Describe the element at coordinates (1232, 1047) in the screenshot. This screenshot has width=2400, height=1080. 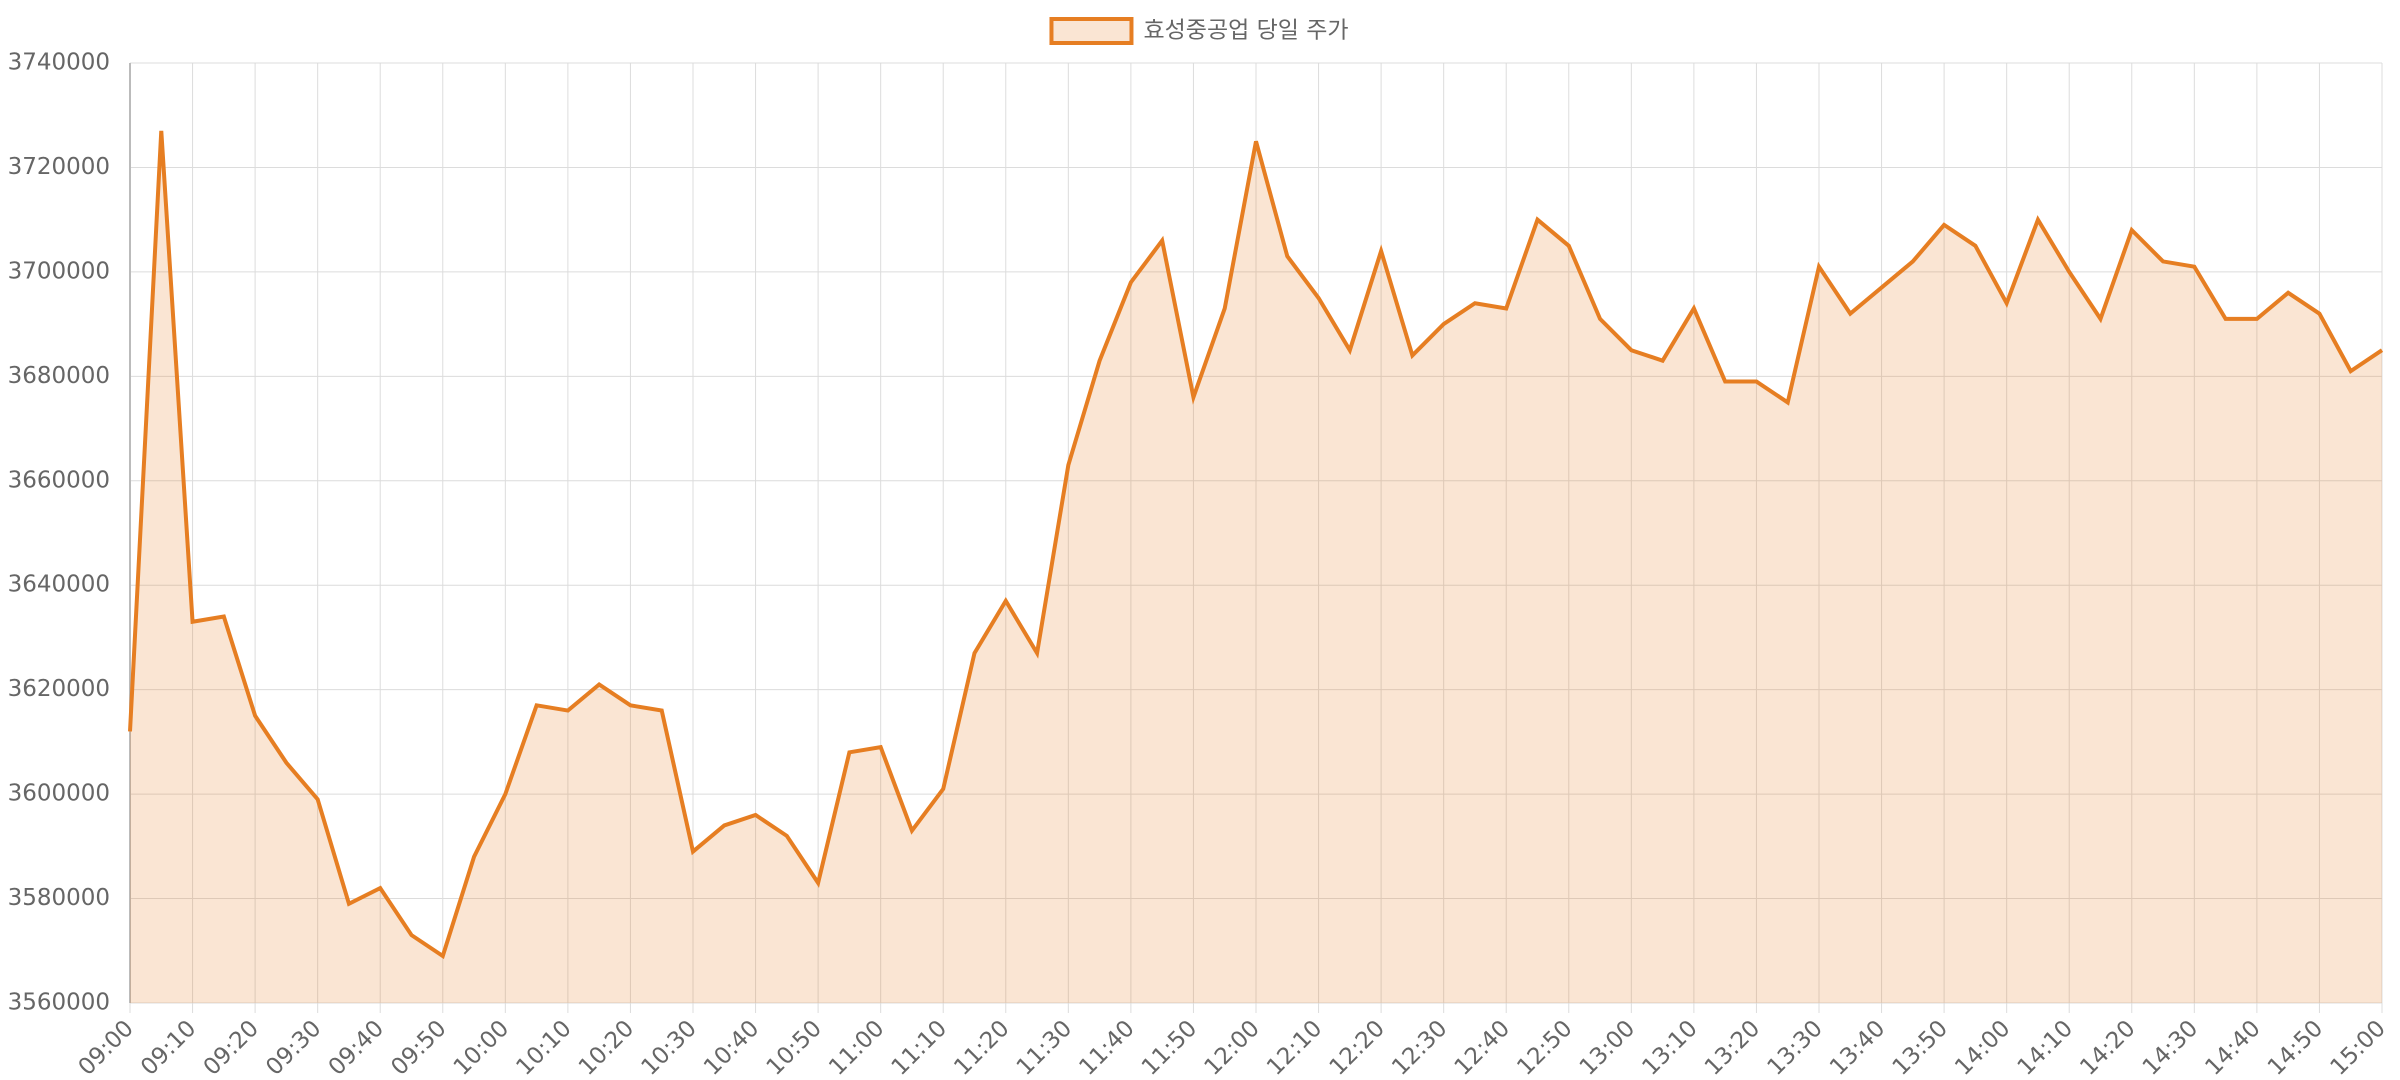
I see `x-tick-label: 12:00` at that location.